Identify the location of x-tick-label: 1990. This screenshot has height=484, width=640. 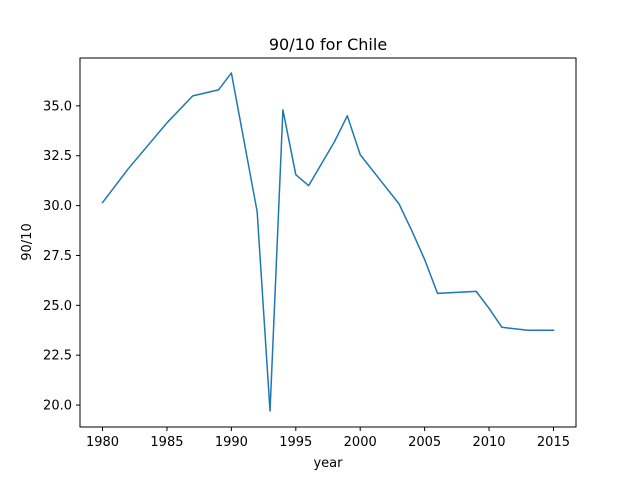
(231, 442).